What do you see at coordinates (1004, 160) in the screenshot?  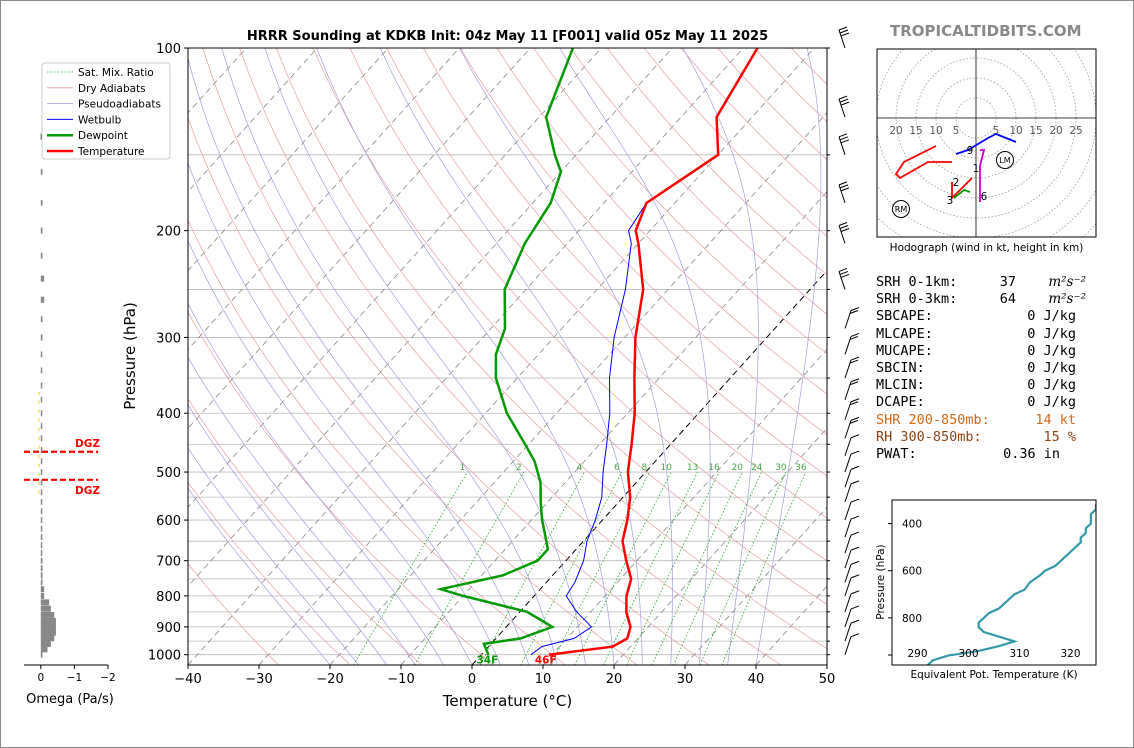 I see `storm-motion-label: LM` at bounding box center [1004, 160].